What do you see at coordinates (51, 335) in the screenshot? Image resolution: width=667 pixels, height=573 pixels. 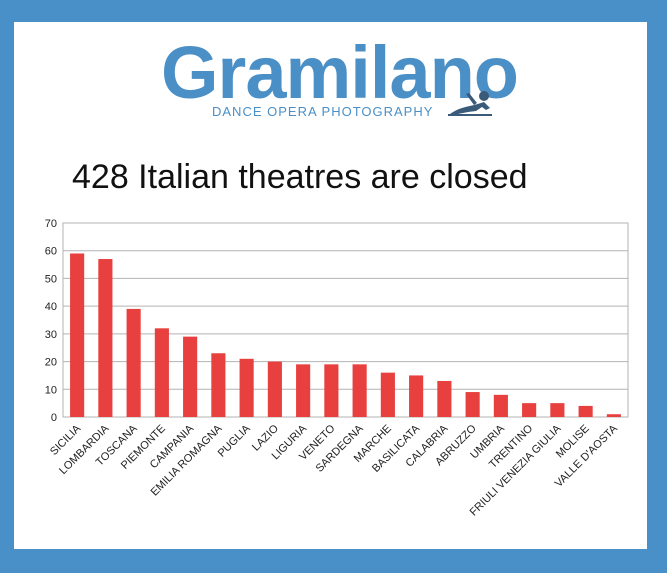 I see `y-tick-label: 30` at bounding box center [51, 335].